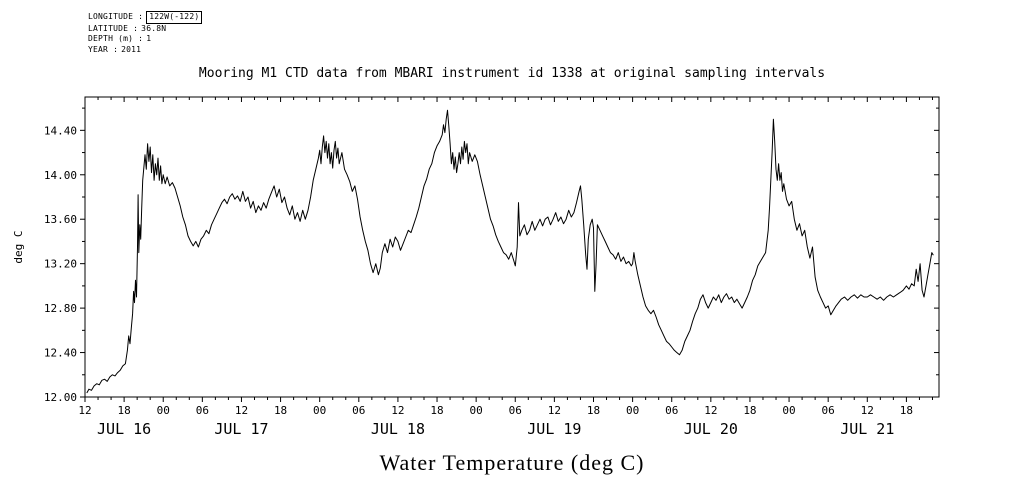 The width and height of the screenshot is (1009, 504). Describe the element at coordinates (131, 49) in the screenshot. I see `meta-year-value: 2011` at that location.